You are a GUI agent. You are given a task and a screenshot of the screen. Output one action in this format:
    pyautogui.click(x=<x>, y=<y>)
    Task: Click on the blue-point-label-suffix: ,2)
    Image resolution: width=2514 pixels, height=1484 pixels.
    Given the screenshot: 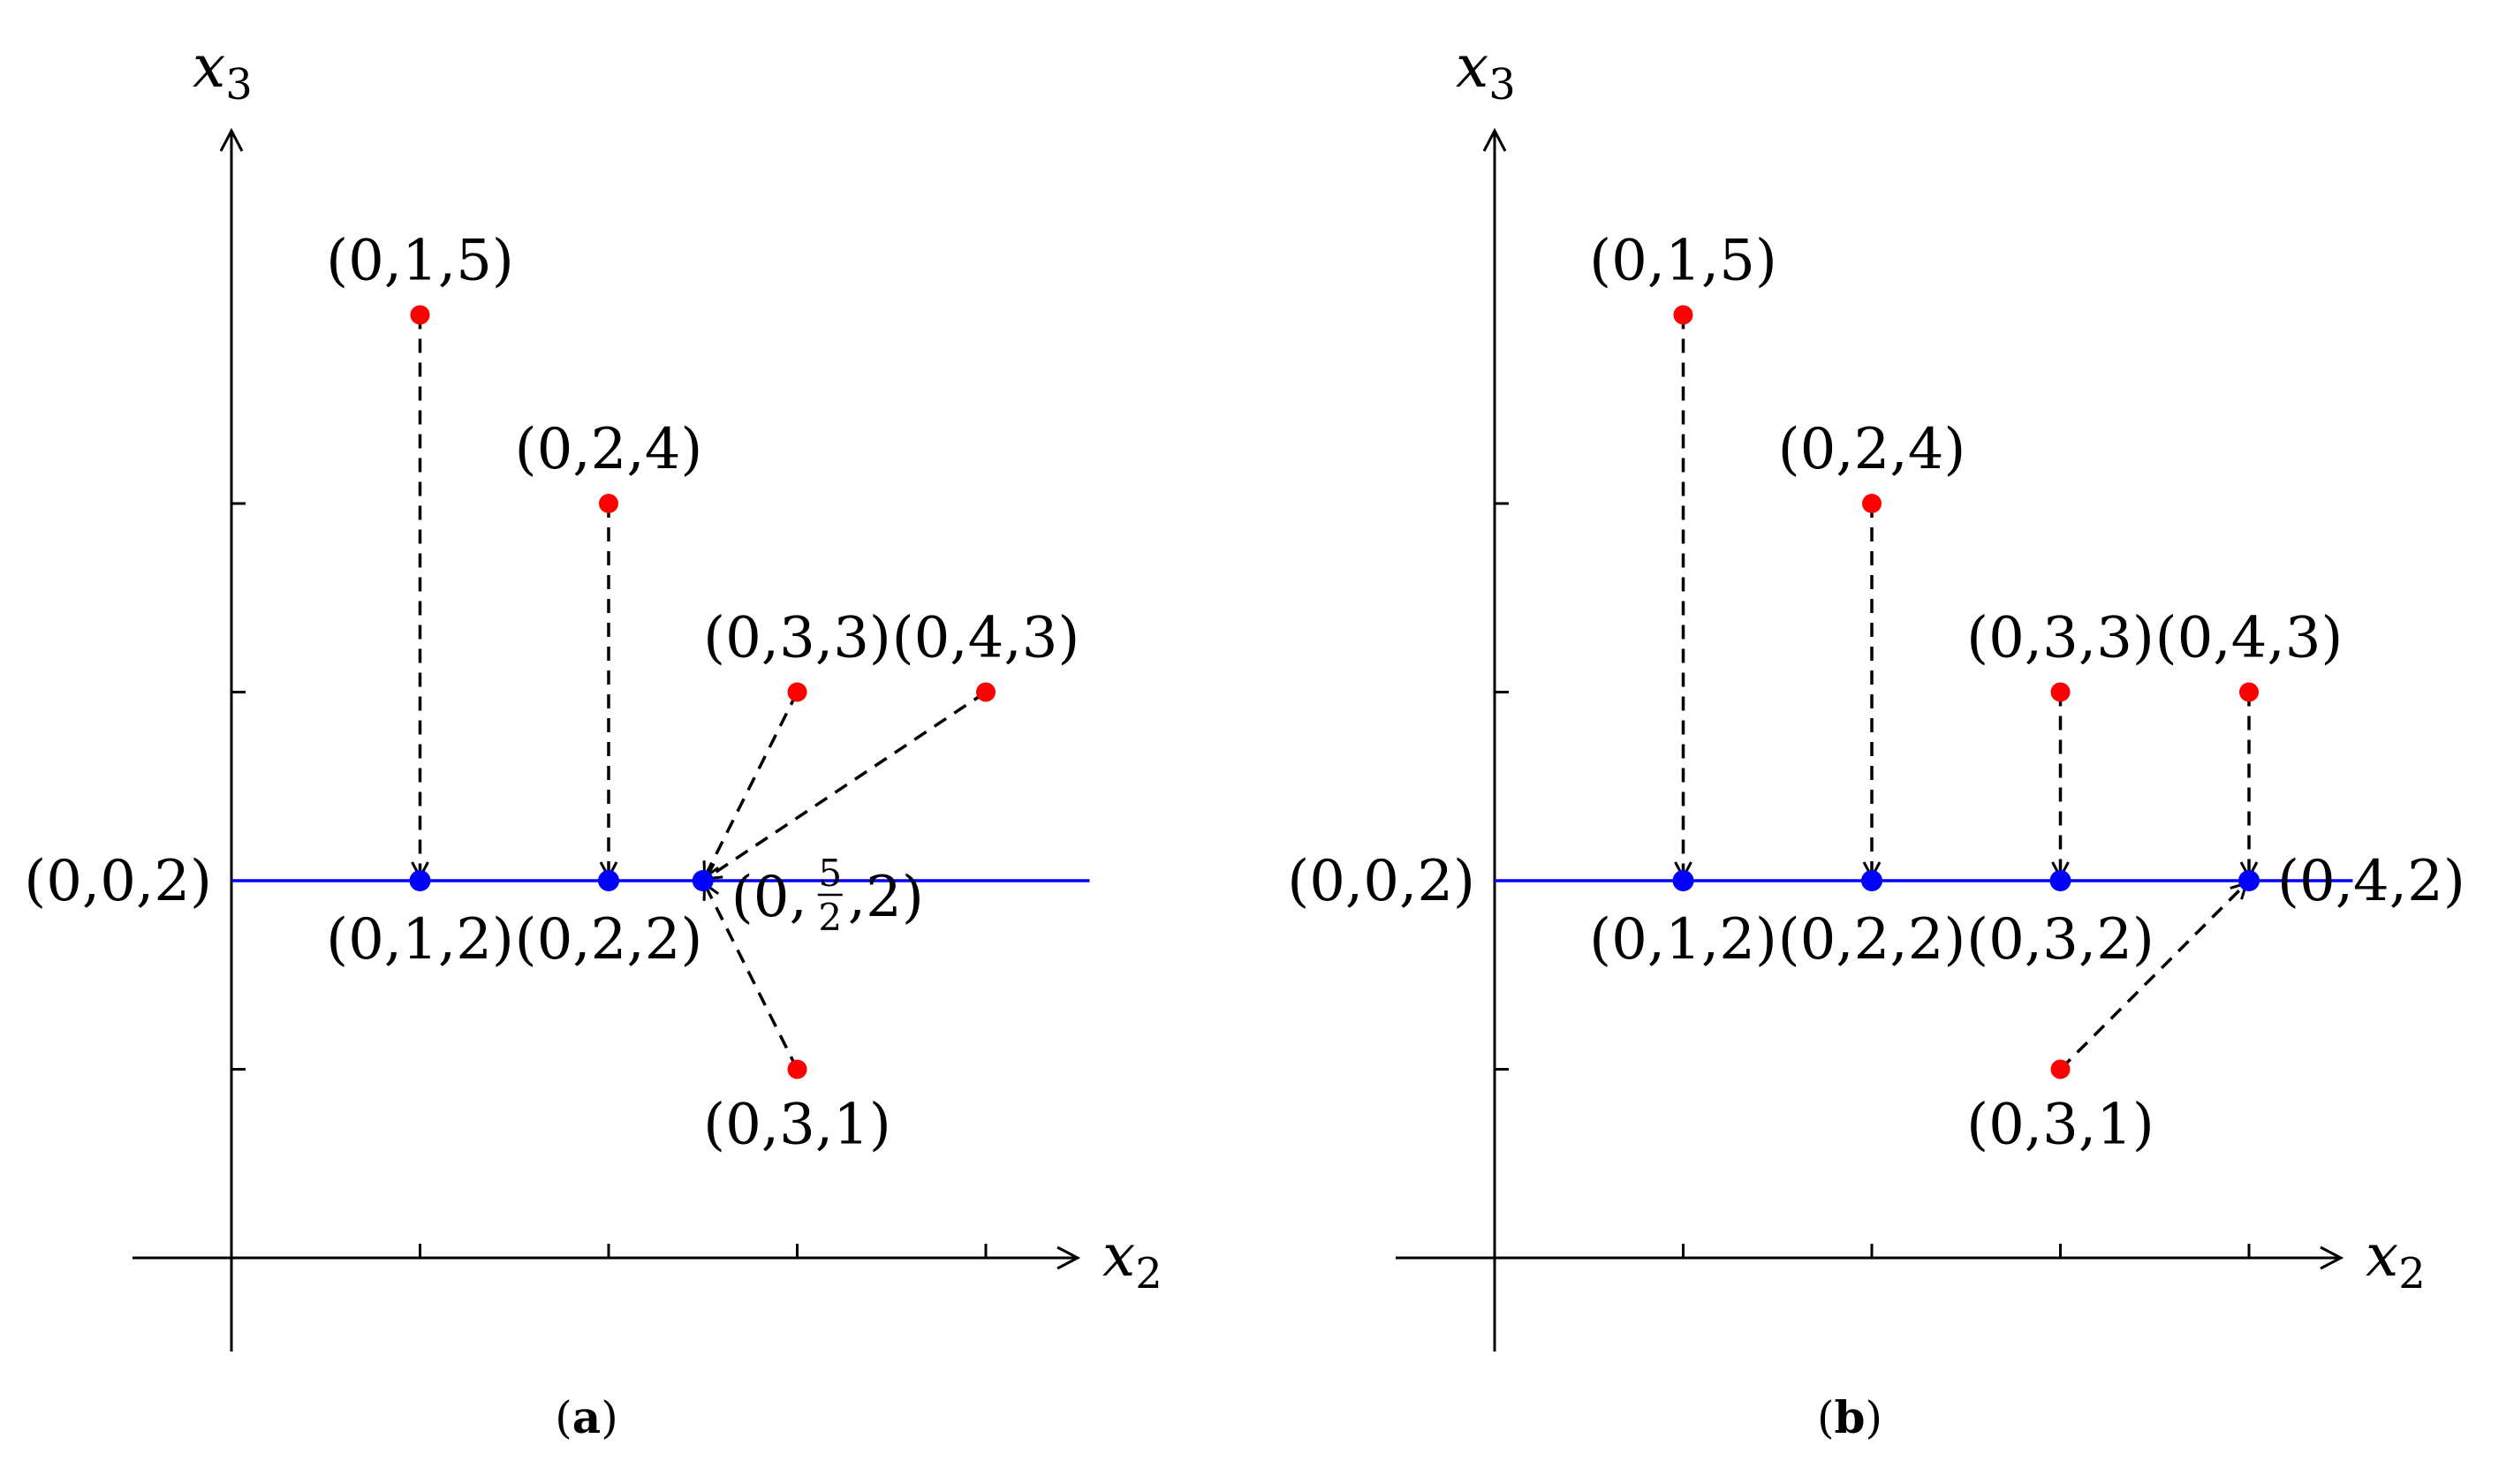 What is the action you would take?
    pyautogui.click(x=886, y=897)
    